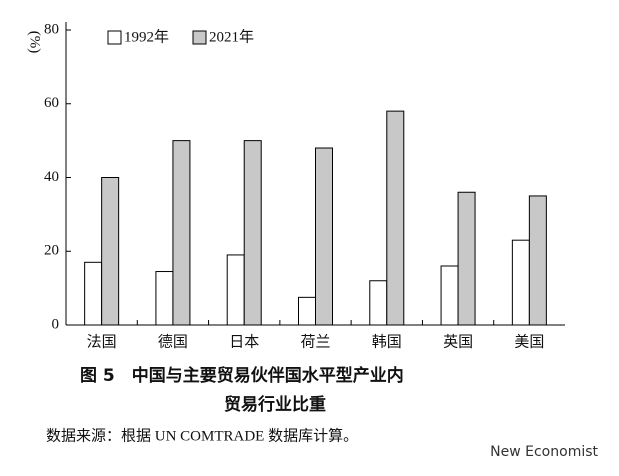 The width and height of the screenshot is (619, 476). Describe the element at coordinates (315, 341) in the screenshot. I see `x-tick-label: 荷兰` at that location.